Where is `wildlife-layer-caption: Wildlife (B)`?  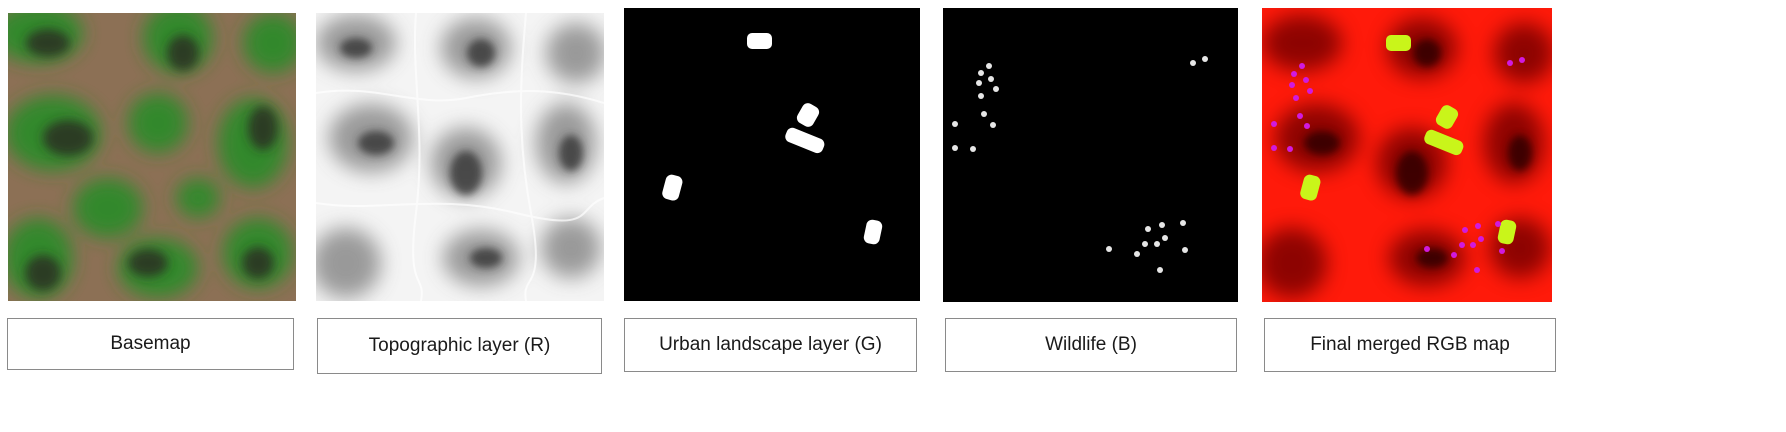
wildlife-layer-caption: Wildlife (B) is located at coordinates (1091, 345).